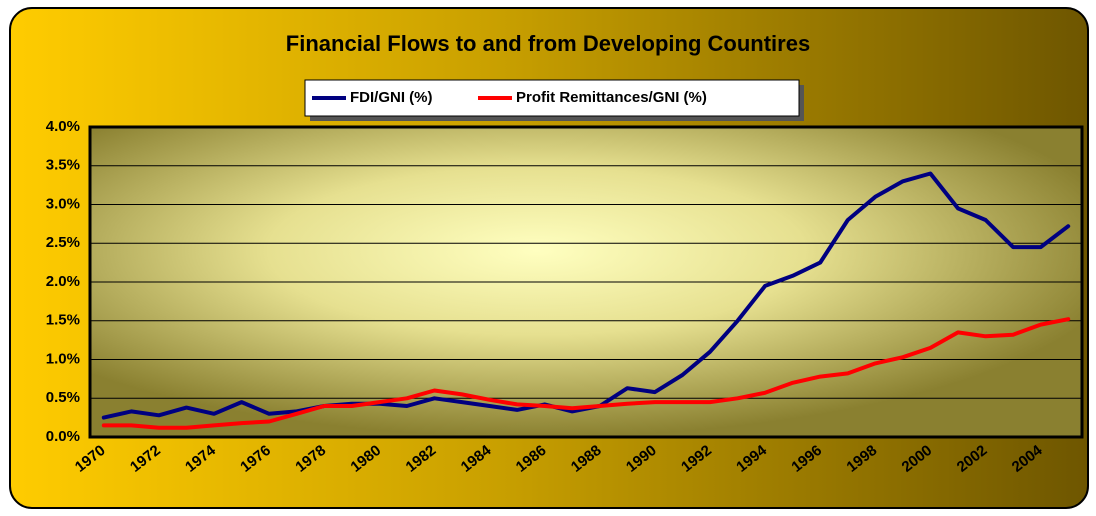 The image size is (1096, 516). What do you see at coordinates (63, 203) in the screenshot?
I see `y-tick-label: 3.0%` at bounding box center [63, 203].